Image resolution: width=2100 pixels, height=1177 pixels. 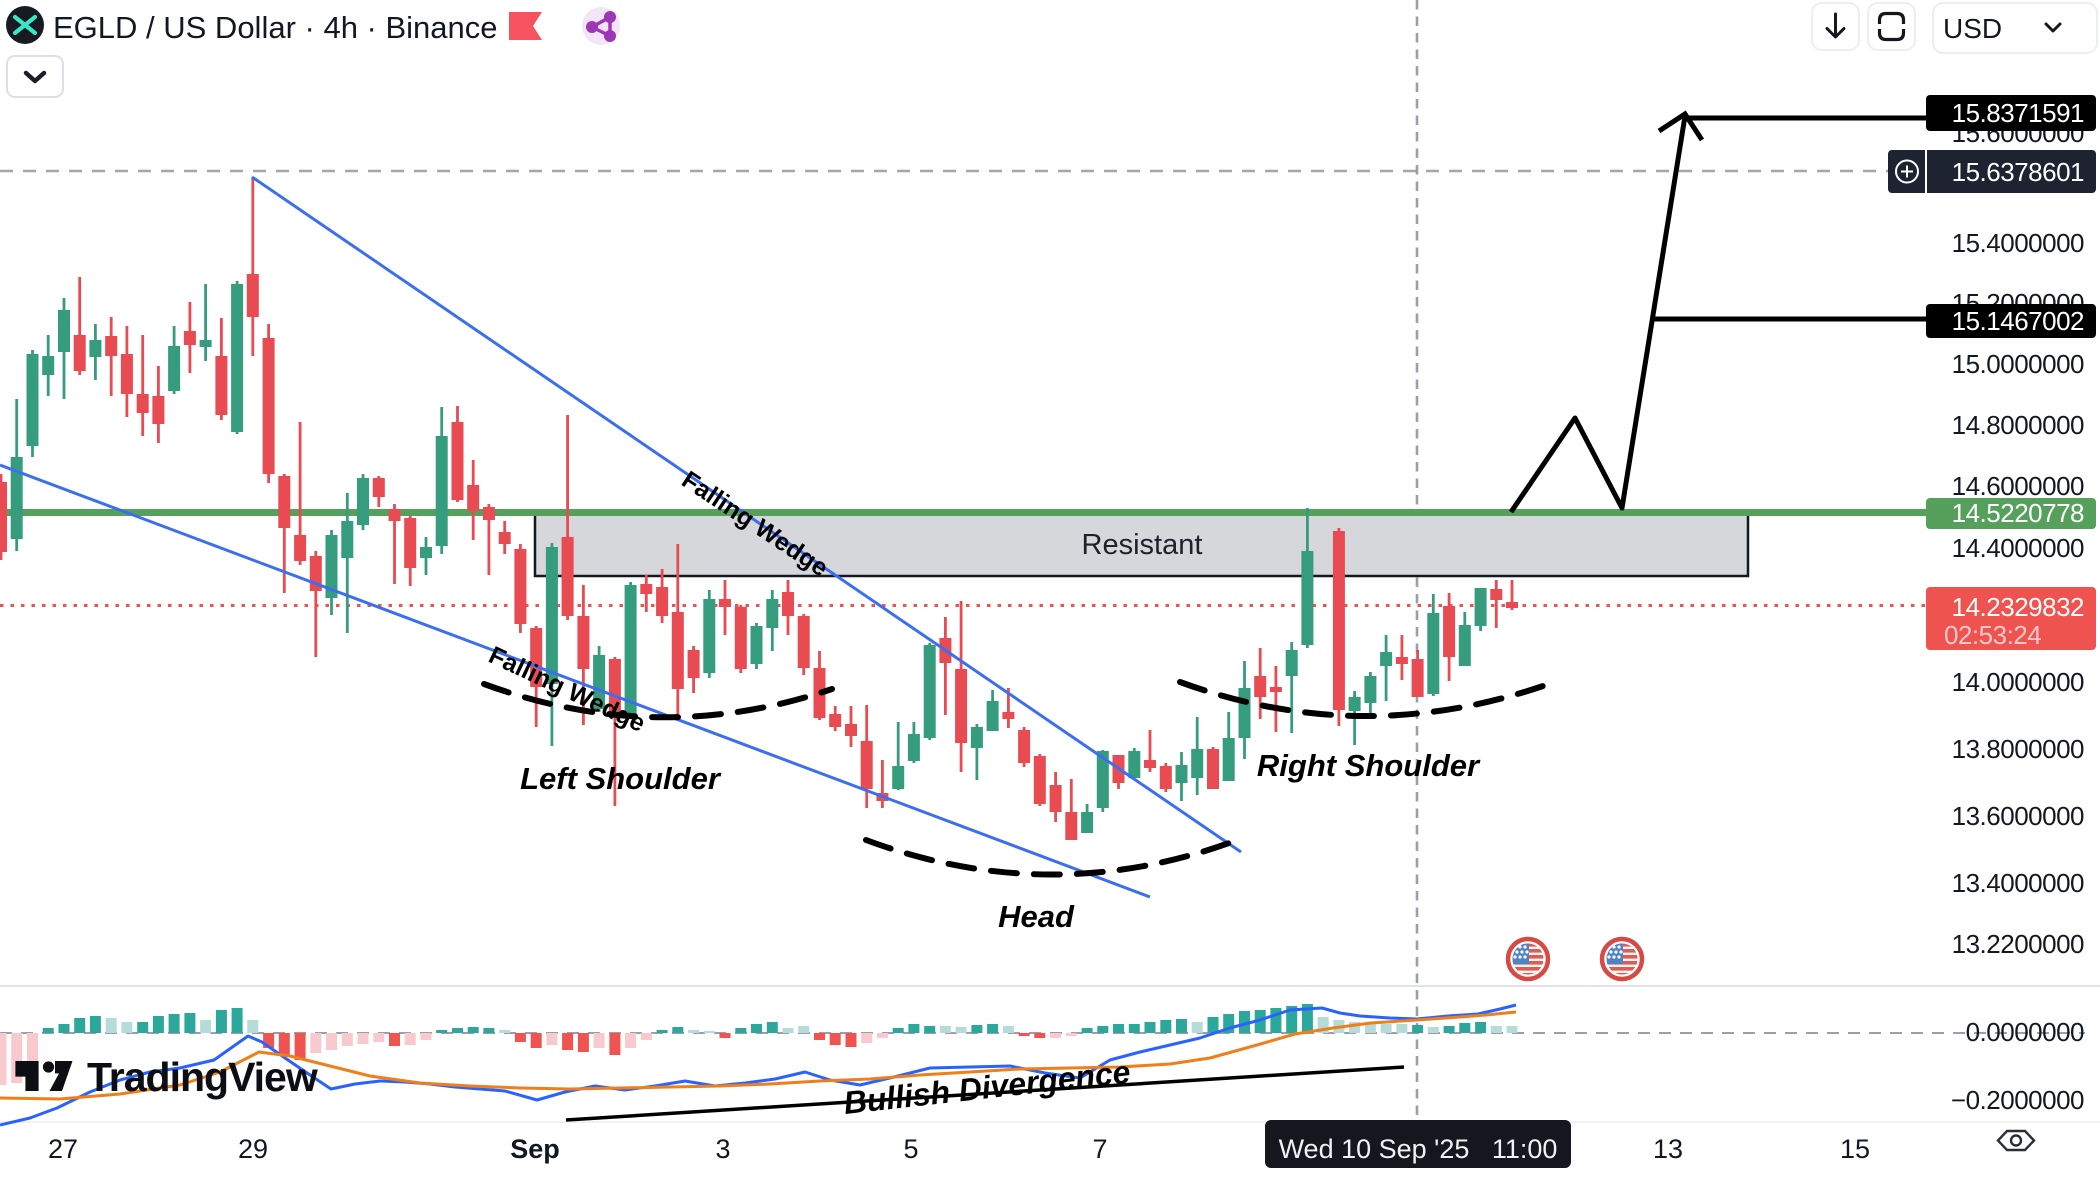 What do you see at coordinates (2018, 682) in the screenshot?
I see `svg-text: 14.0000000` at bounding box center [2018, 682].